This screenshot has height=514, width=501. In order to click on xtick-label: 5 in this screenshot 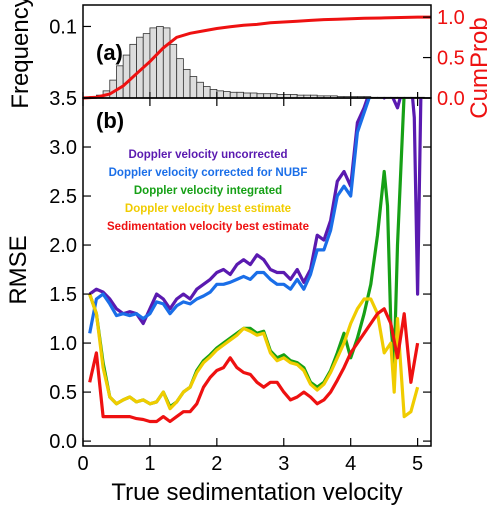, I will do `click(417, 464)`.